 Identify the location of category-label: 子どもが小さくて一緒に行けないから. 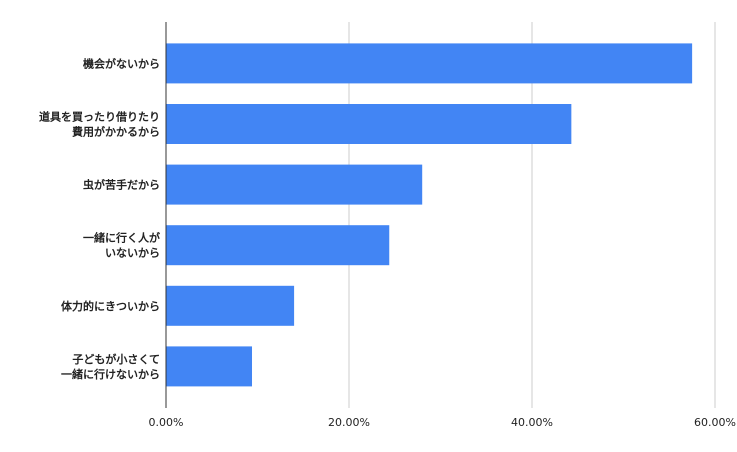
(110, 366).